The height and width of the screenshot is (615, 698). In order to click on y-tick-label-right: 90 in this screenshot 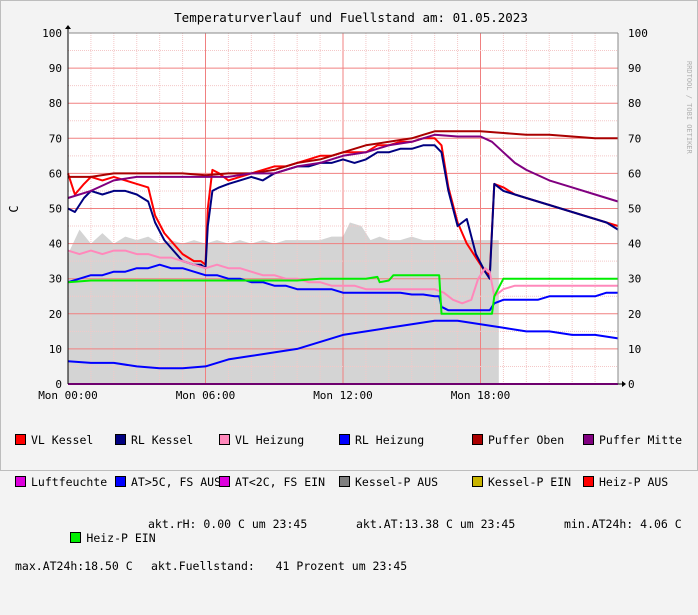, I will do `click(634, 68)`.